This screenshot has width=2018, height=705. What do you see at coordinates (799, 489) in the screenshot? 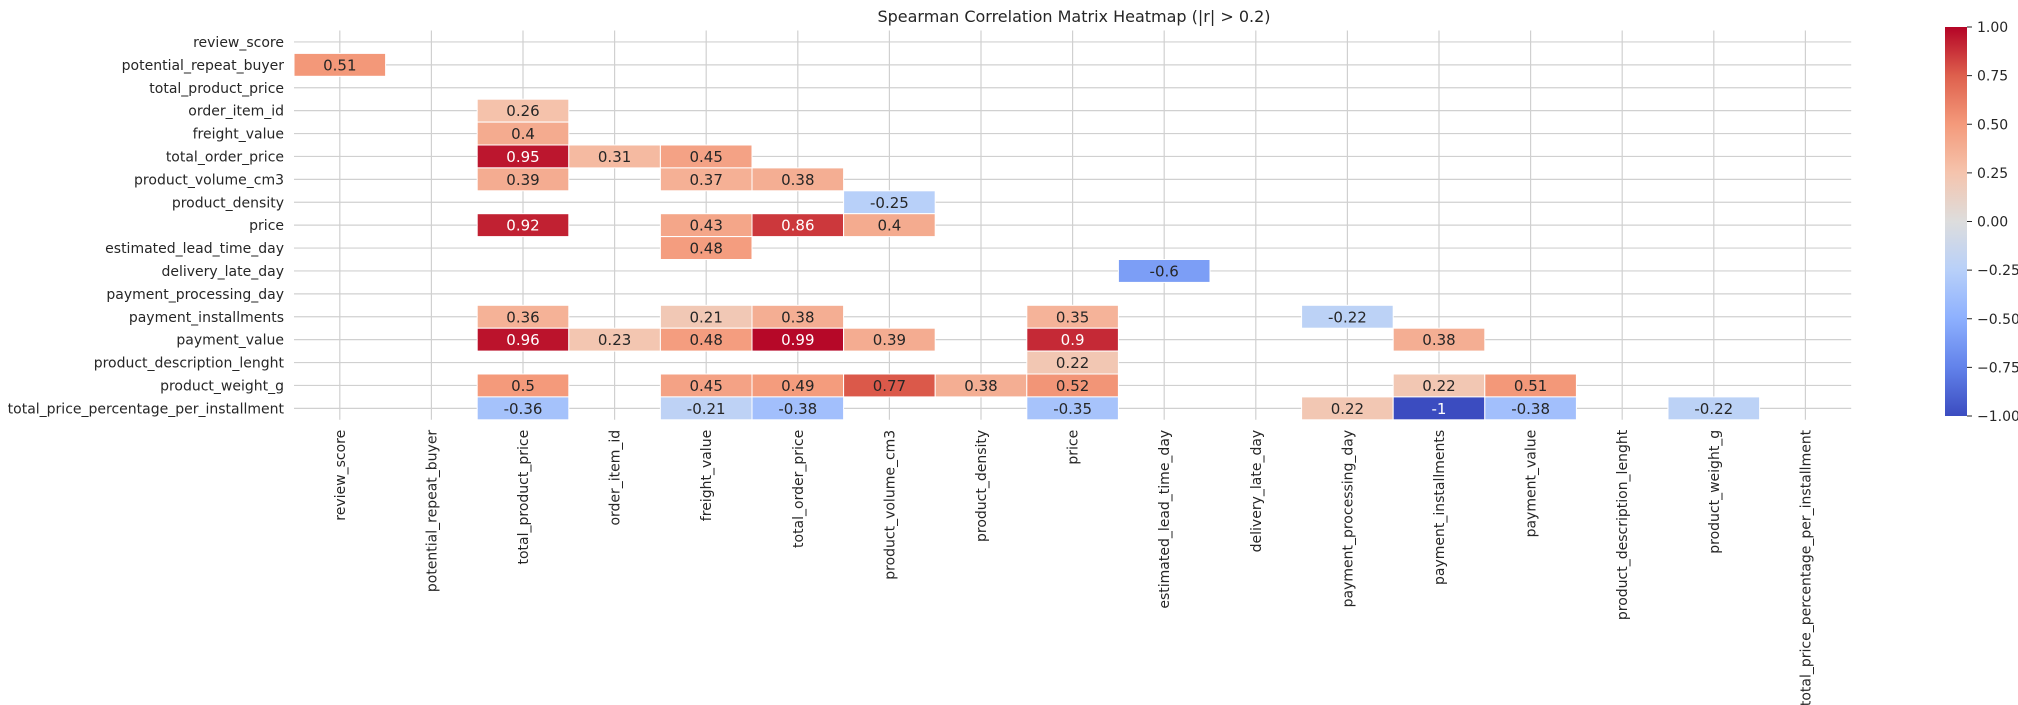
I see `column-label: total_order_price` at bounding box center [799, 489].